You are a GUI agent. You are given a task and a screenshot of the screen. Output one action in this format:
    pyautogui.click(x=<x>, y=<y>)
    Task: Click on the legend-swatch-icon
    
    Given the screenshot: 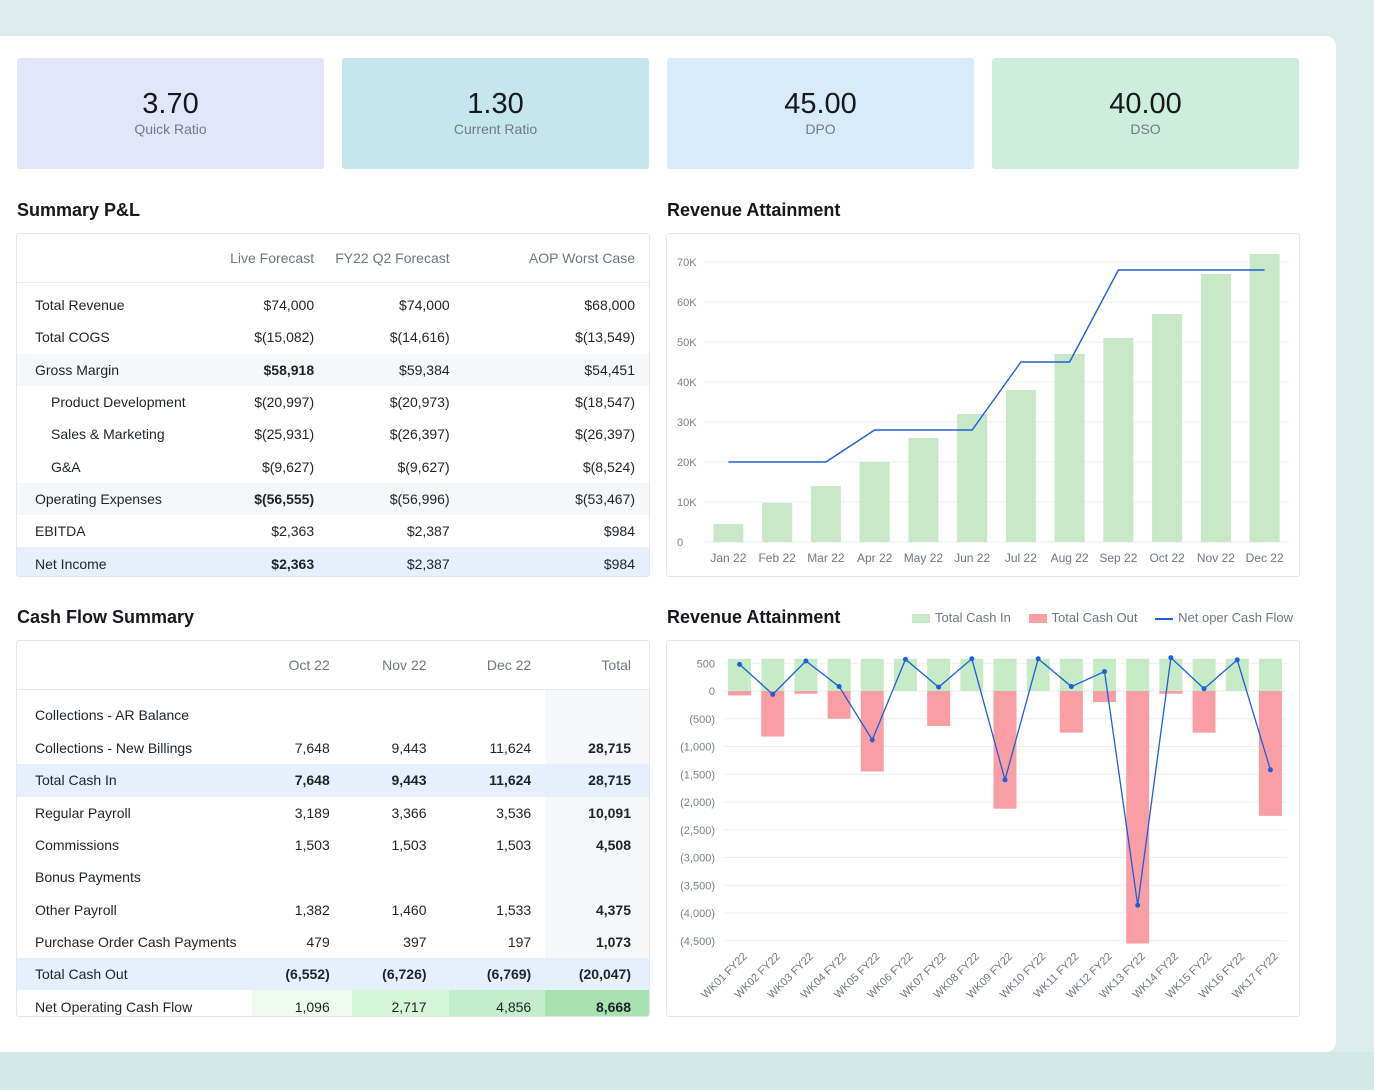 What is the action you would take?
    pyautogui.click(x=1037, y=619)
    